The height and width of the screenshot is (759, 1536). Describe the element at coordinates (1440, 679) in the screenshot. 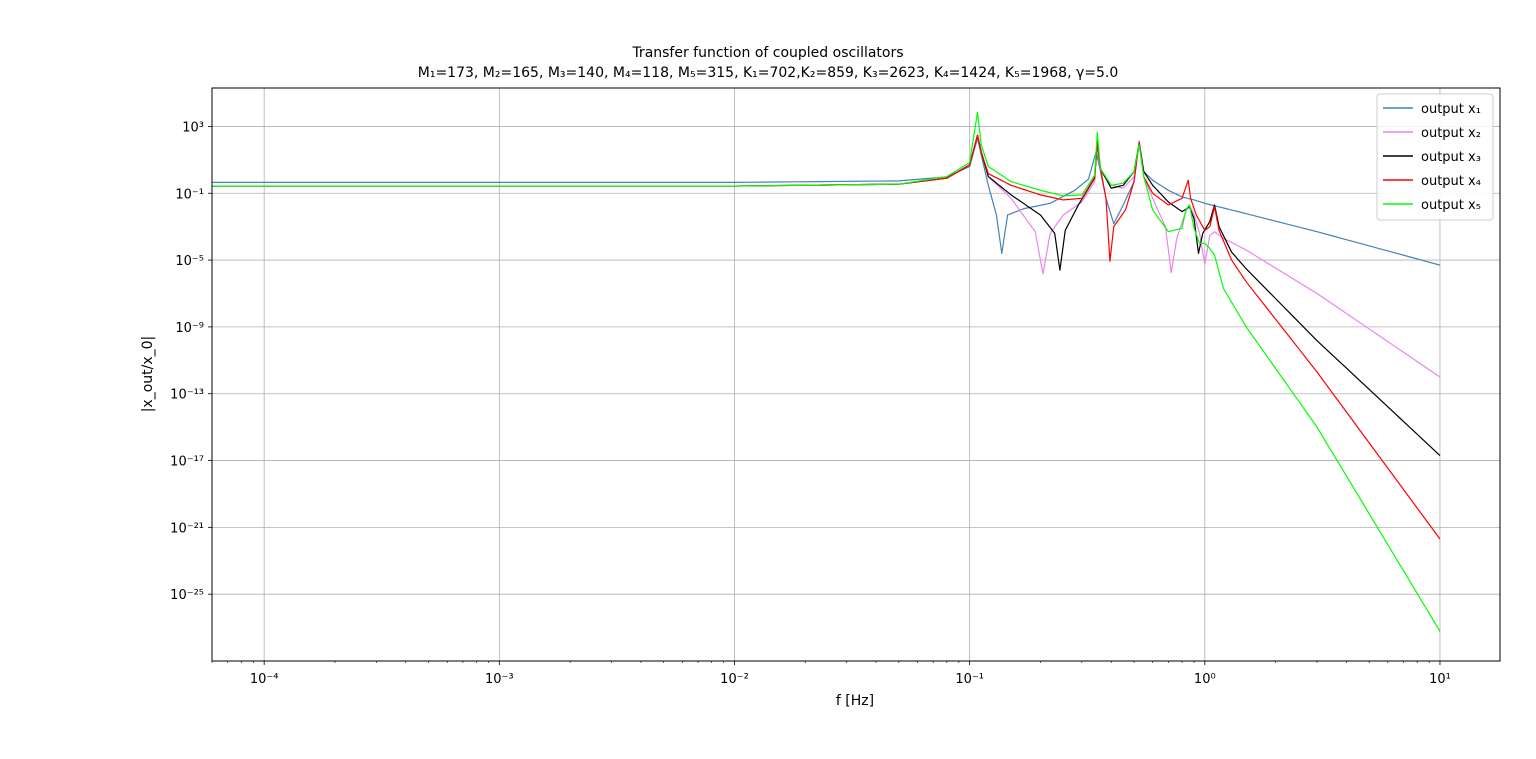

I see `x-tick-label: 10¹` at that location.